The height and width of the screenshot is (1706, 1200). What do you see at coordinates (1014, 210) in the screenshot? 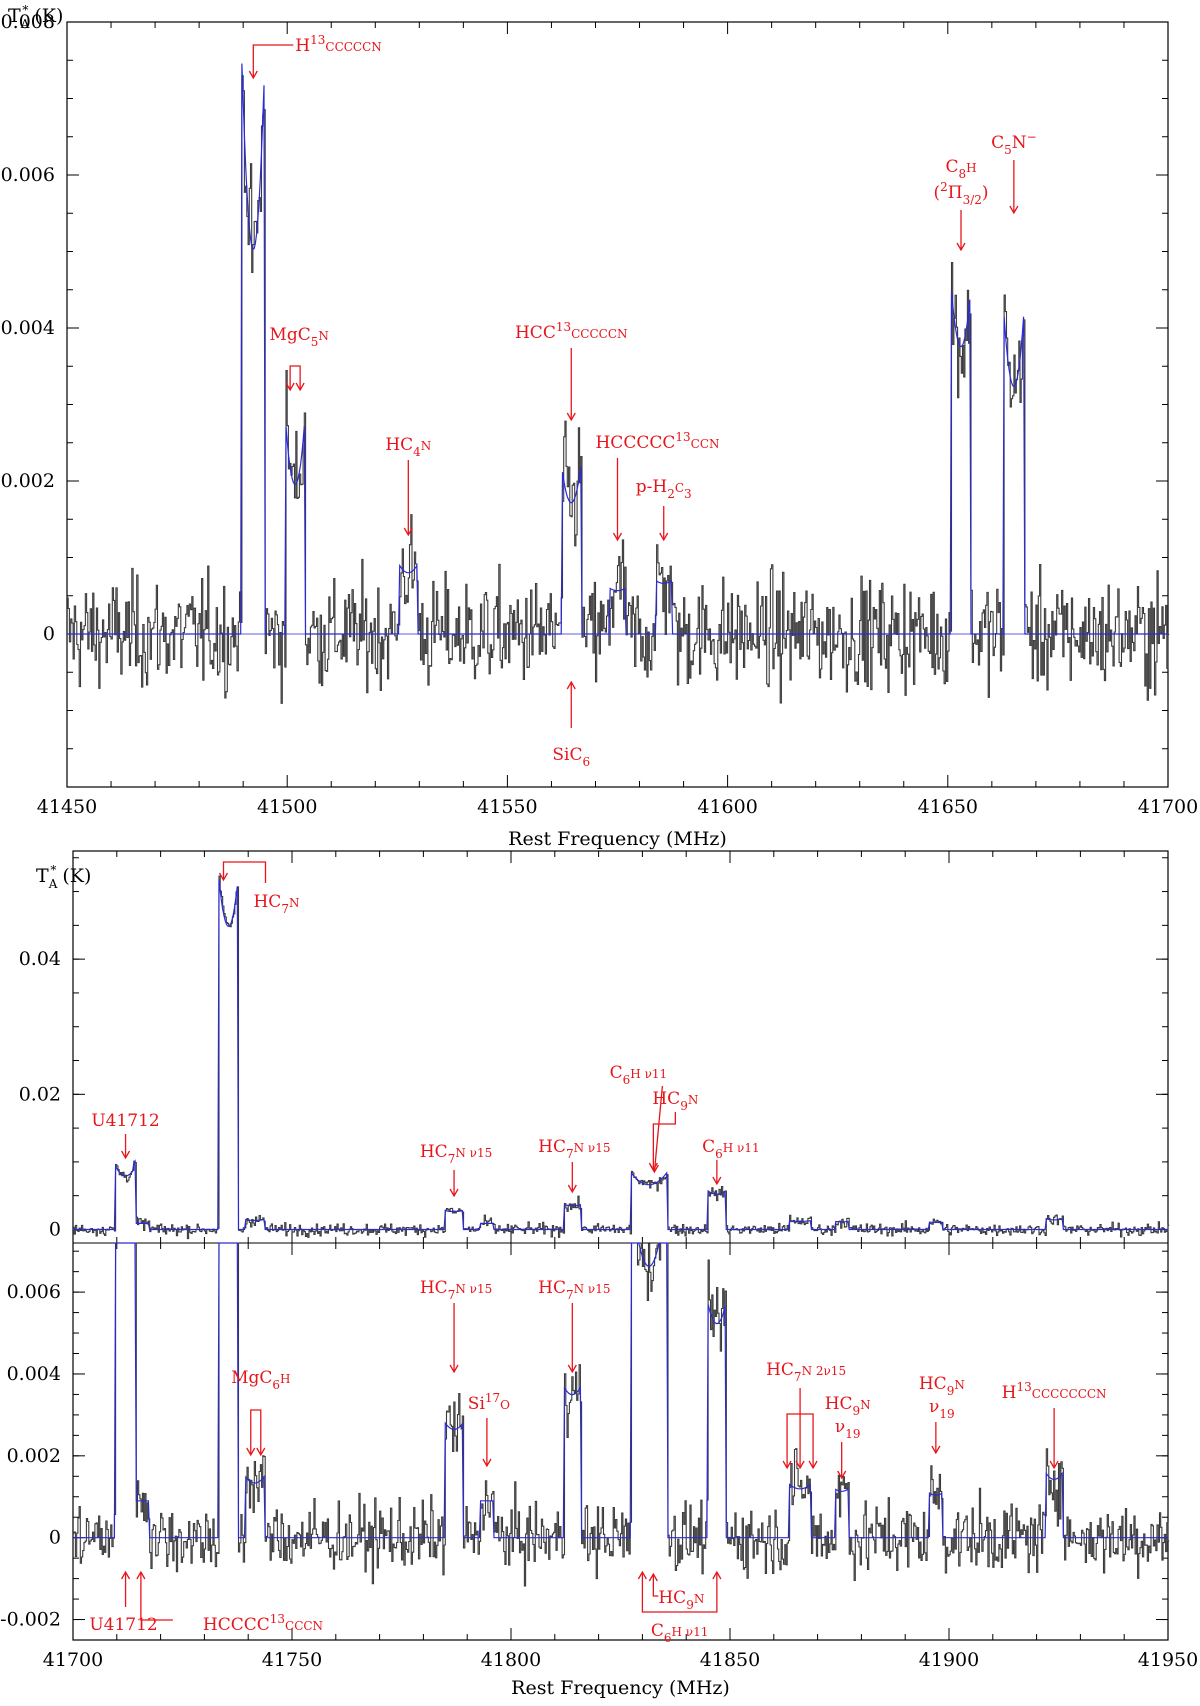
I see `ann-top-7-arrow-head` at bounding box center [1014, 210].